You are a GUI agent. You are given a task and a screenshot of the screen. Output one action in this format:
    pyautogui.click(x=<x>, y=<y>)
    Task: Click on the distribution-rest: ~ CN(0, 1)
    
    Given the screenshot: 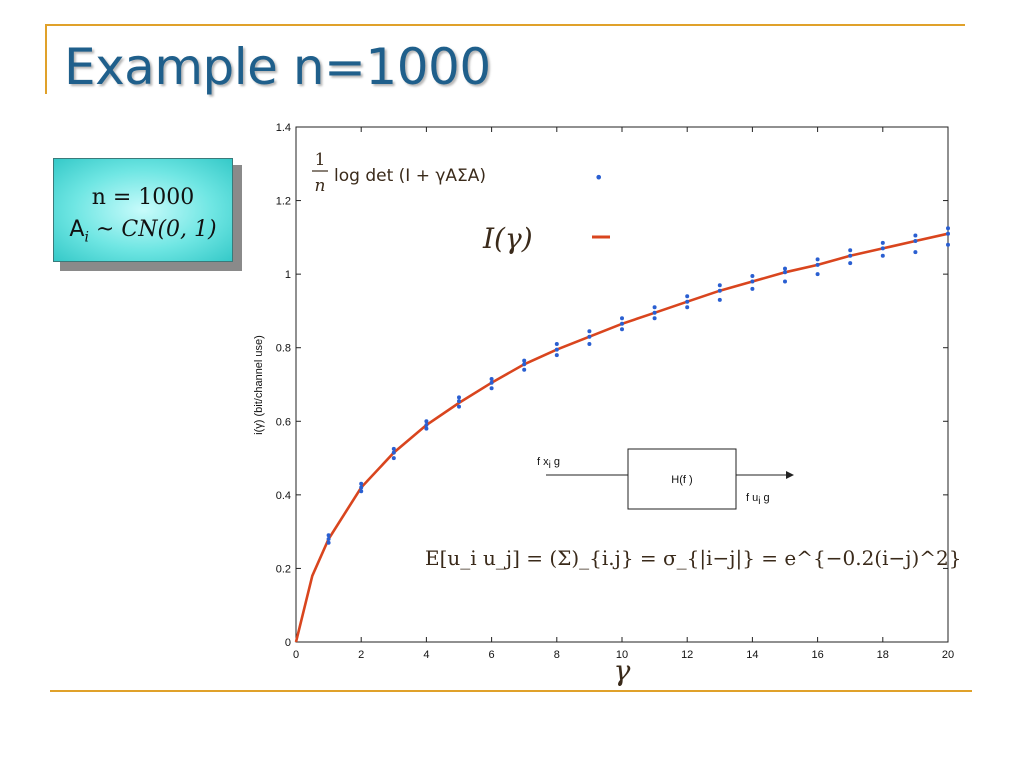 What is the action you would take?
    pyautogui.click(x=152, y=229)
    